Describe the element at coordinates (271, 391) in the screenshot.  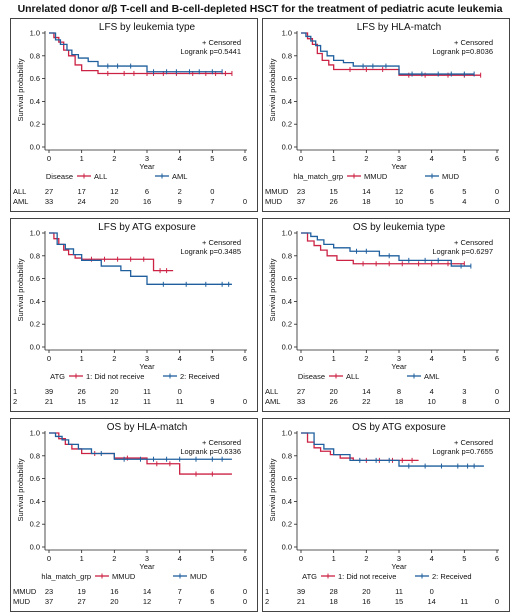
I see `risk-table-group-label: ALL` at that location.